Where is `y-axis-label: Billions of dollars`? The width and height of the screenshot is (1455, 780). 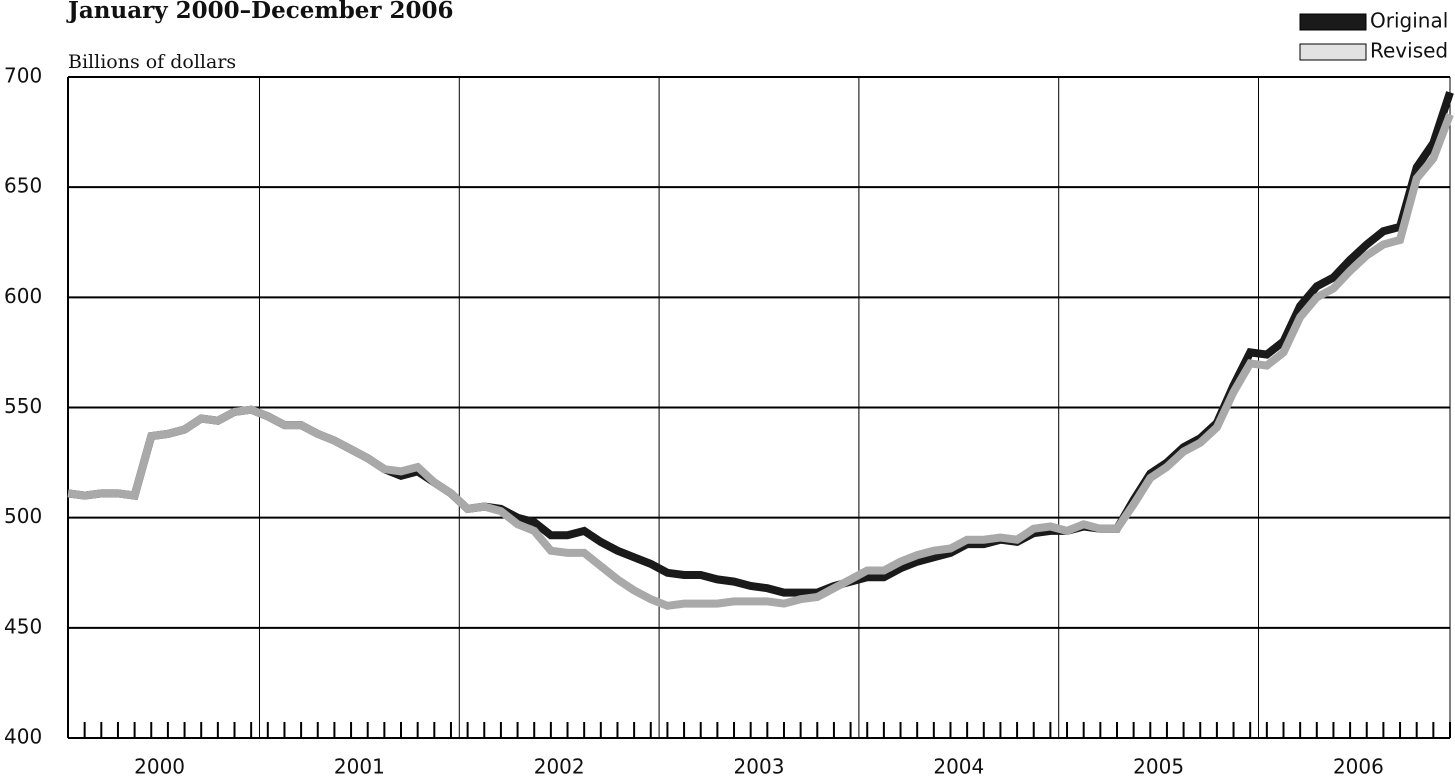 y-axis-label: Billions of dollars is located at coordinates (152, 62).